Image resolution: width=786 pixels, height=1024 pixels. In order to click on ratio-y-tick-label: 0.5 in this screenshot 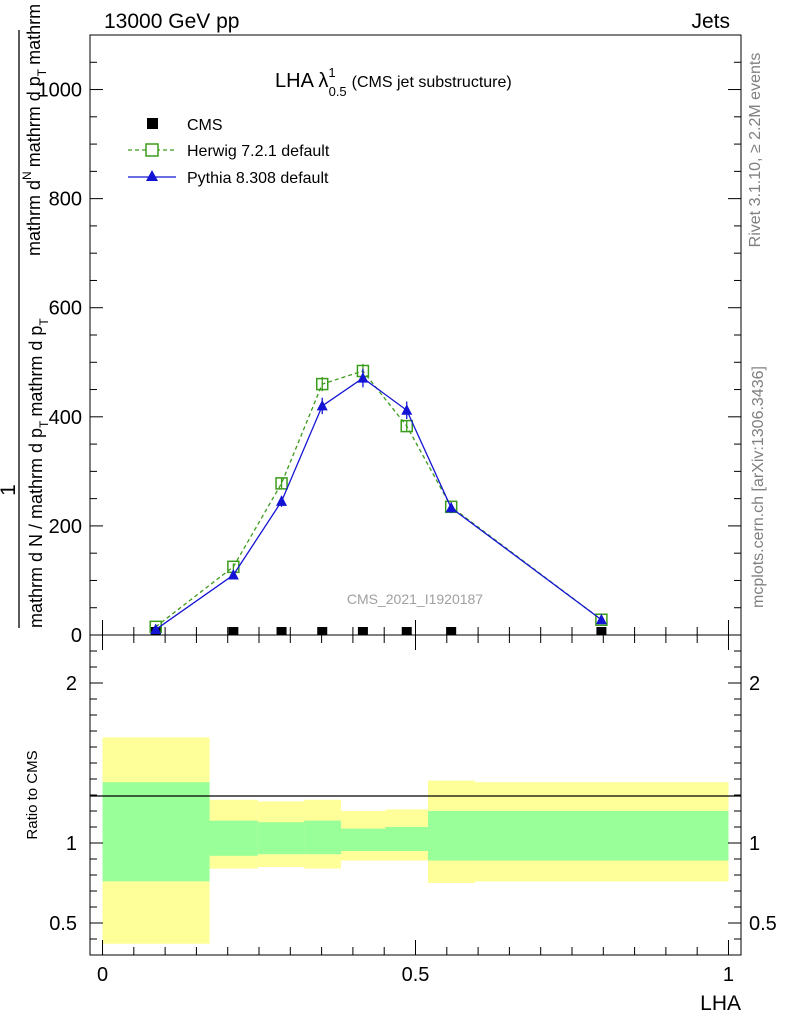, I will do `click(63, 924)`.